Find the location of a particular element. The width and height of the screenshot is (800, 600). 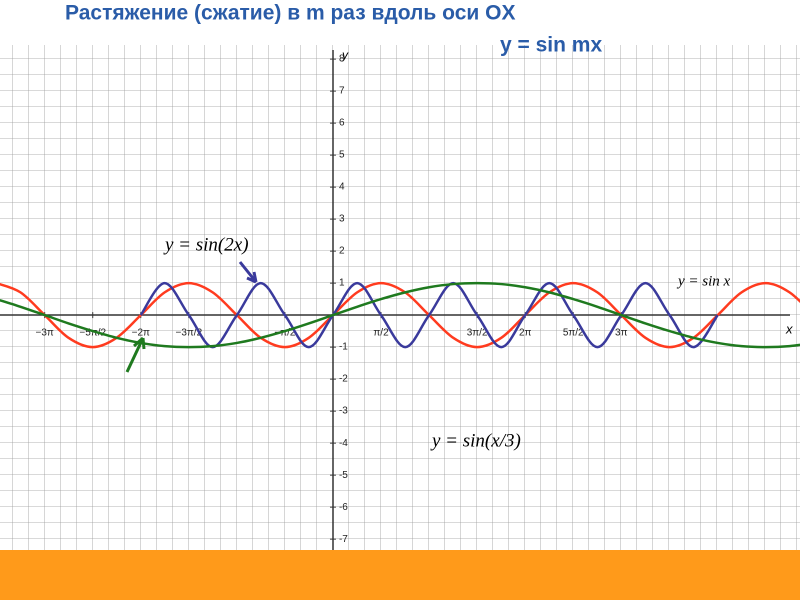

x-tick-label: π/2 is located at coordinates (381, 333).